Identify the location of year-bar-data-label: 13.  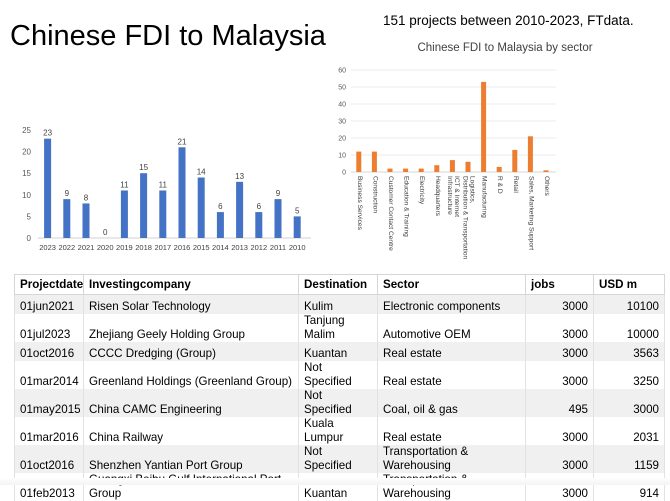
(239, 176).